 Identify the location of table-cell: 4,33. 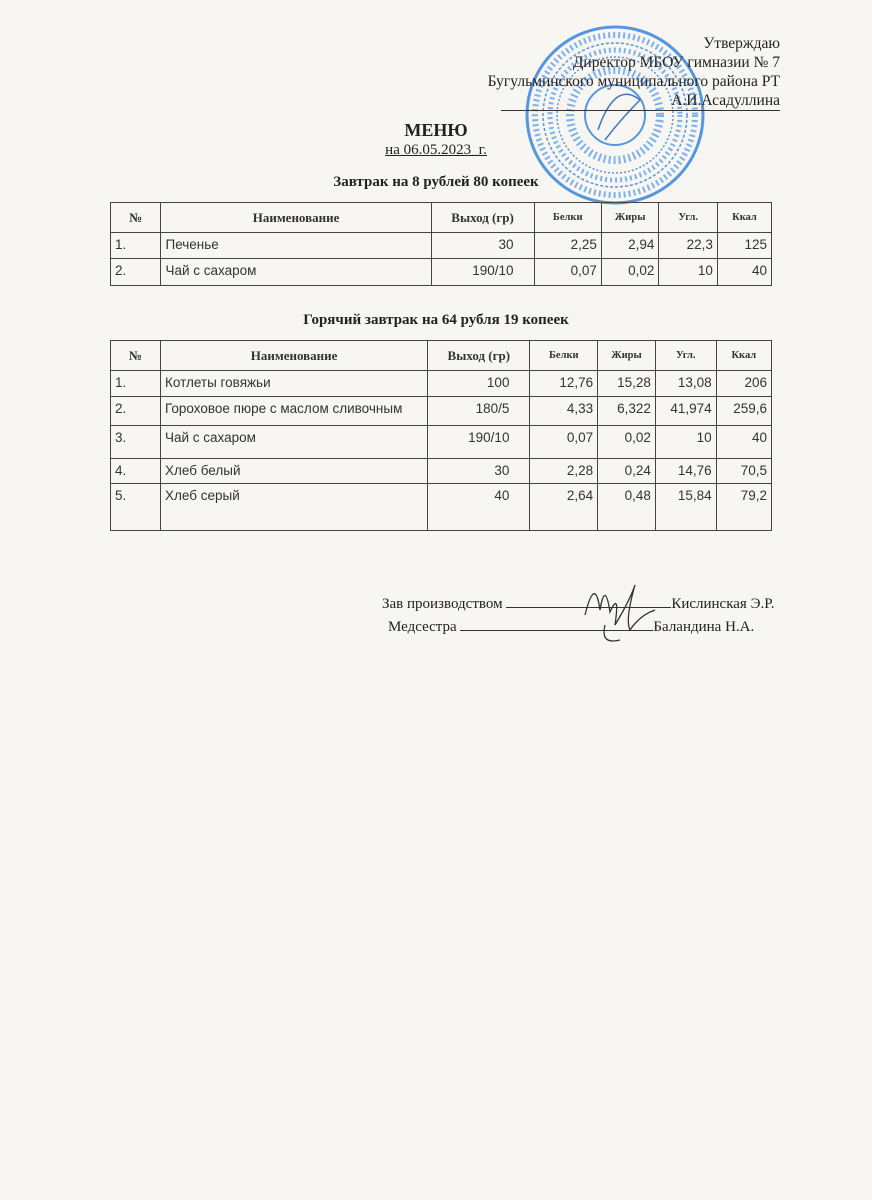
(564, 411).